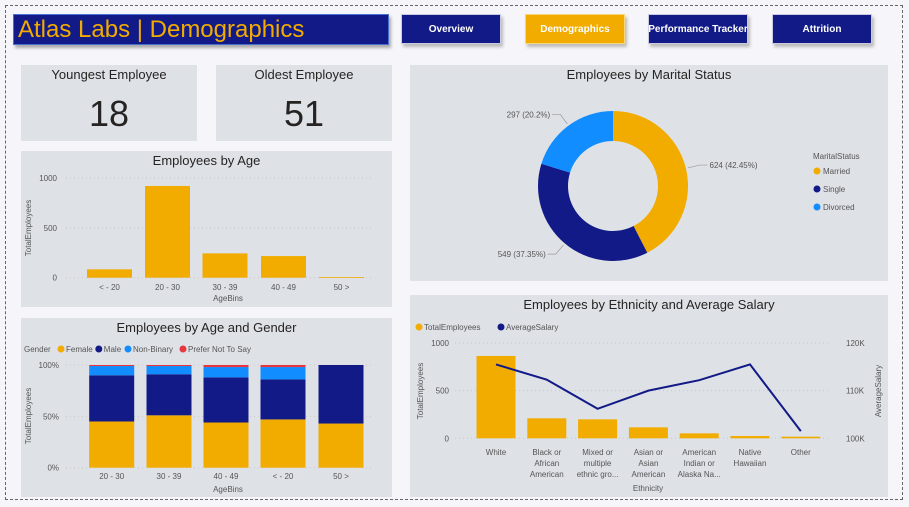  What do you see at coordinates (206, 160) in the screenshot?
I see `chart-title: Employees by Age` at bounding box center [206, 160].